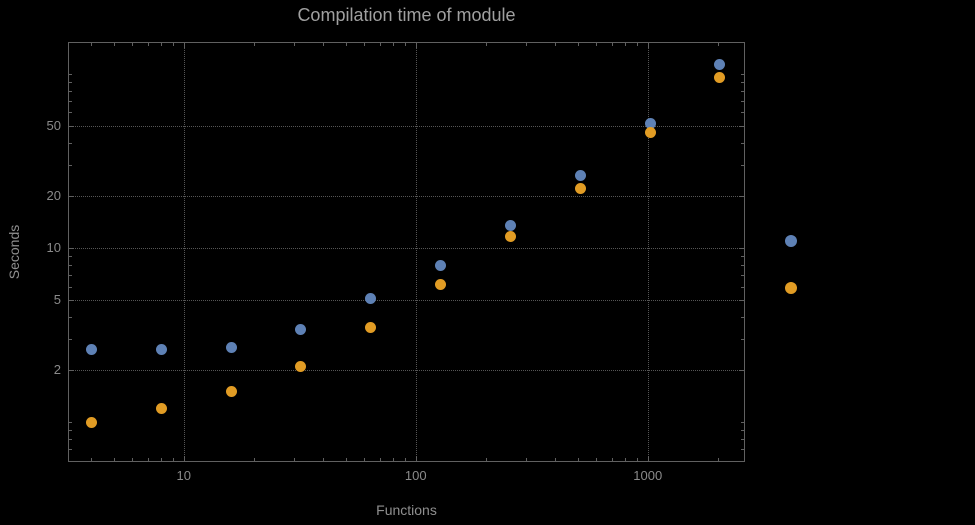  What do you see at coordinates (406, 15) in the screenshot?
I see `chart-title: Compilation time of module` at bounding box center [406, 15].